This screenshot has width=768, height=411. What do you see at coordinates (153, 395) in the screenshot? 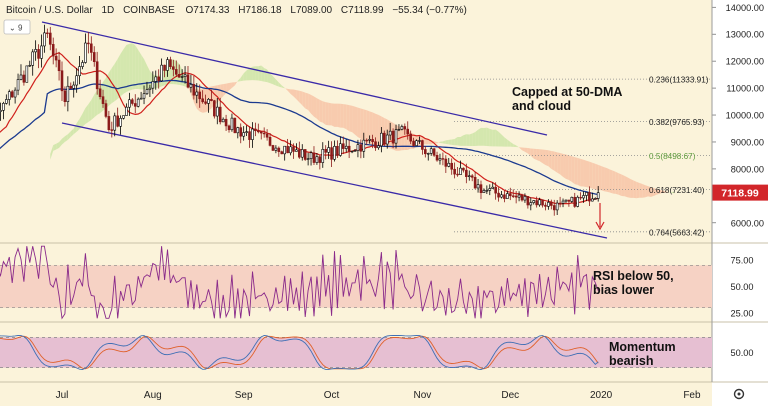
I see `time-tick-label: Aug` at bounding box center [153, 395].